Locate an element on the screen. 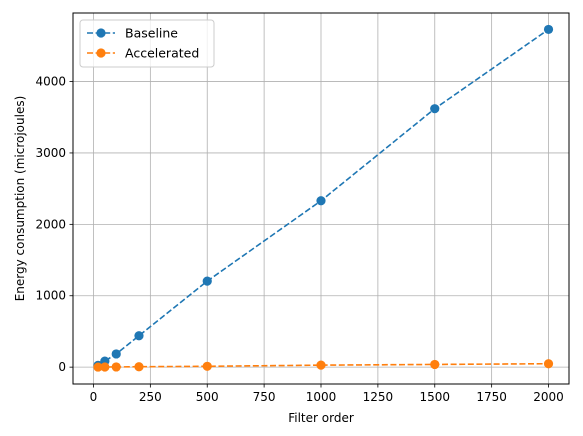 This screenshot has height=436, width=583. legend-label: Accelerated is located at coordinates (162, 53).